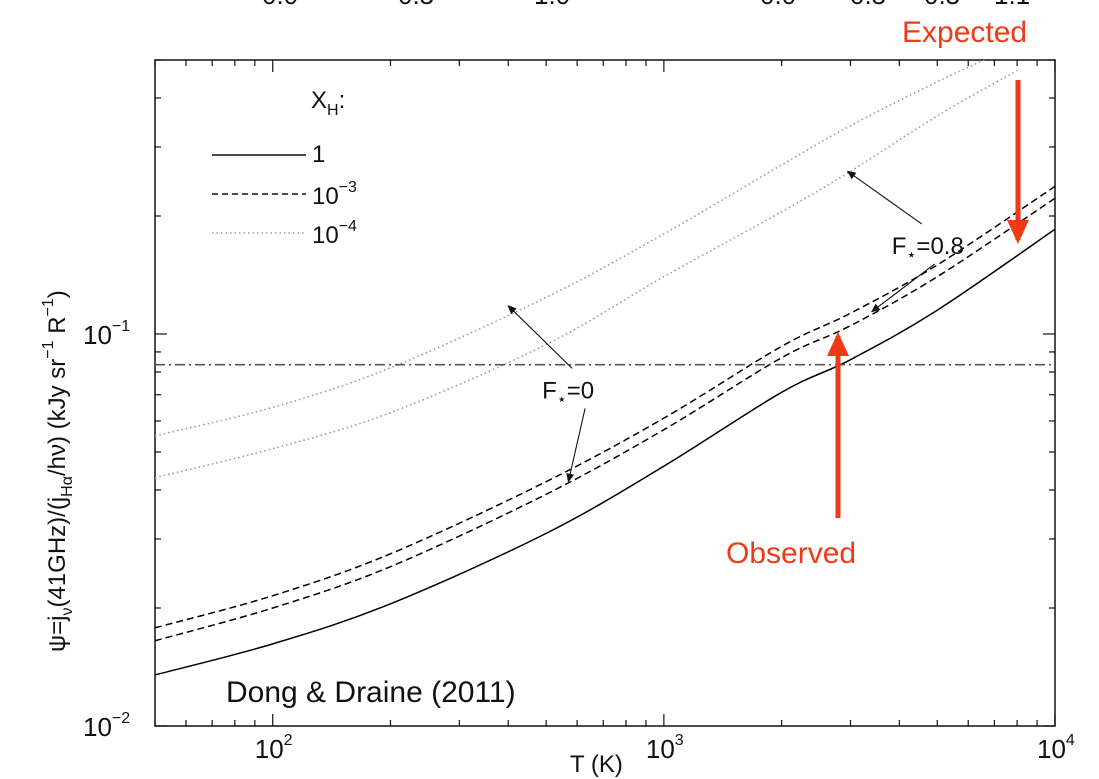 The height and width of the screenshot is (779, 1099). What do you see at coordinates (665, 748) in the screenshot?
I see `x-tick-label: 10³` at bounding box center [665, 748].